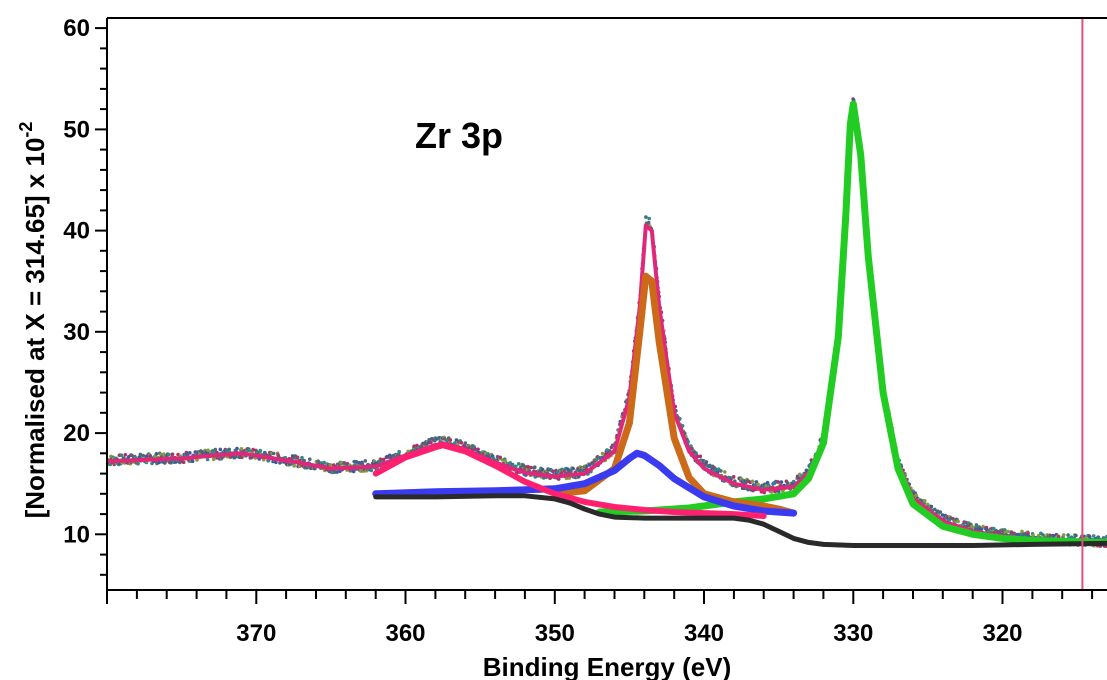  I want to click on x-tick-label: 340, so click(704, 633).